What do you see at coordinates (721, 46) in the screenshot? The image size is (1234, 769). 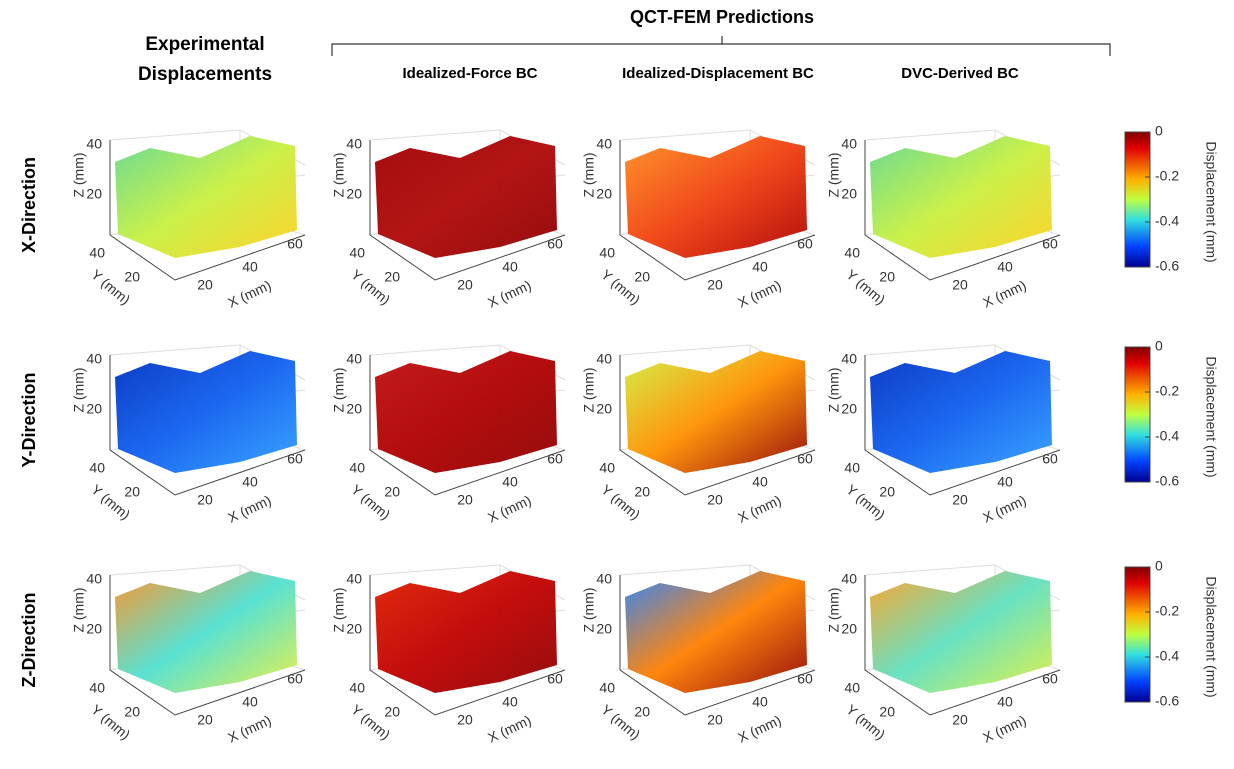 I see `bracket` at bounding box center [721, 46].